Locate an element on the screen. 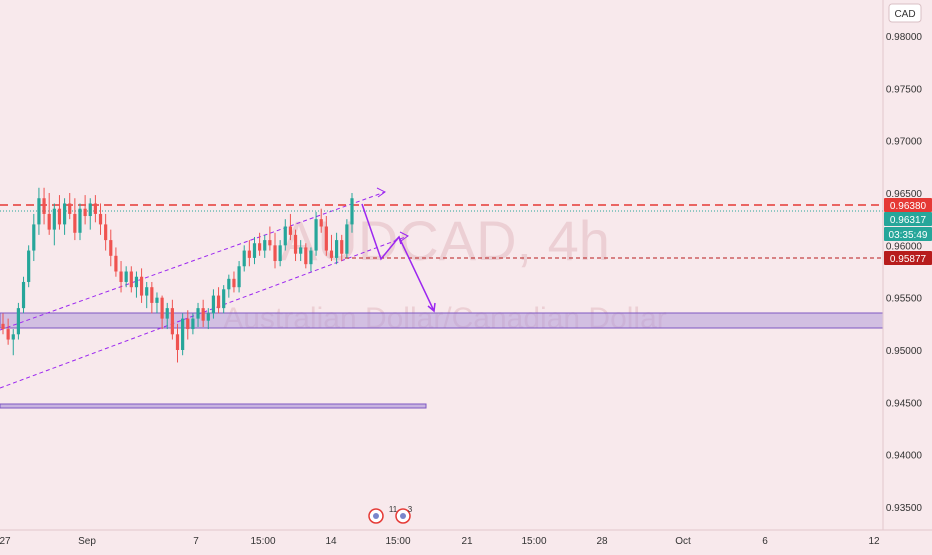 Image resolution: width=932 pixels, height=555 pixels. demand-zone is located at coordinates (442, 320).